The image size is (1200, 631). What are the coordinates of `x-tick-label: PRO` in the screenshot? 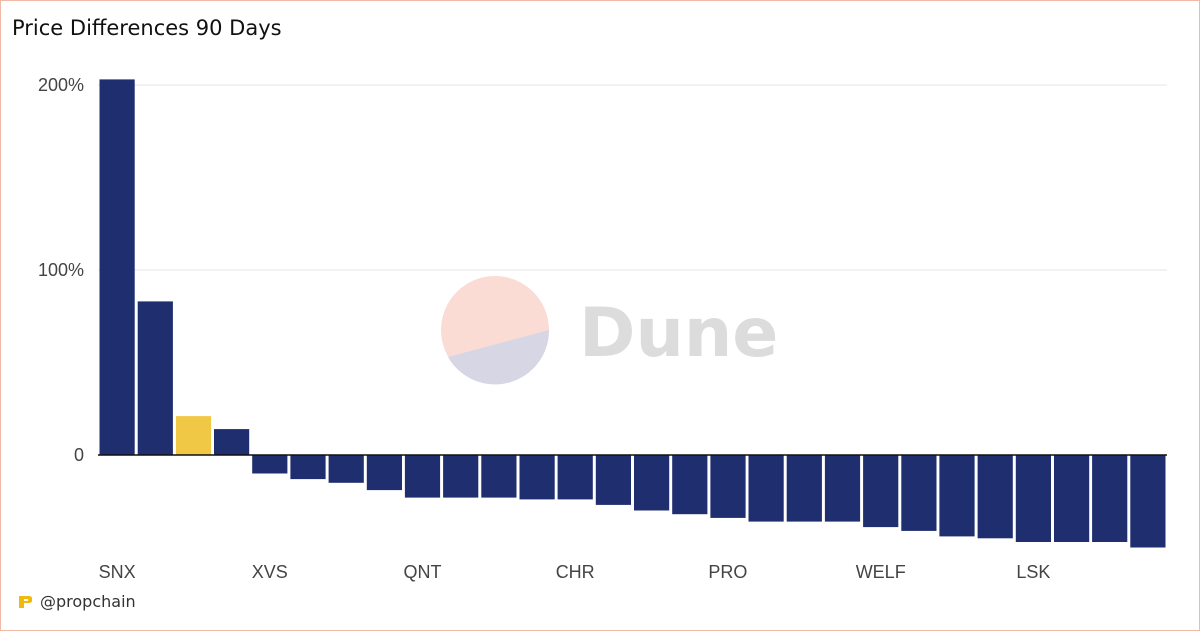 It's located at (727, 572).